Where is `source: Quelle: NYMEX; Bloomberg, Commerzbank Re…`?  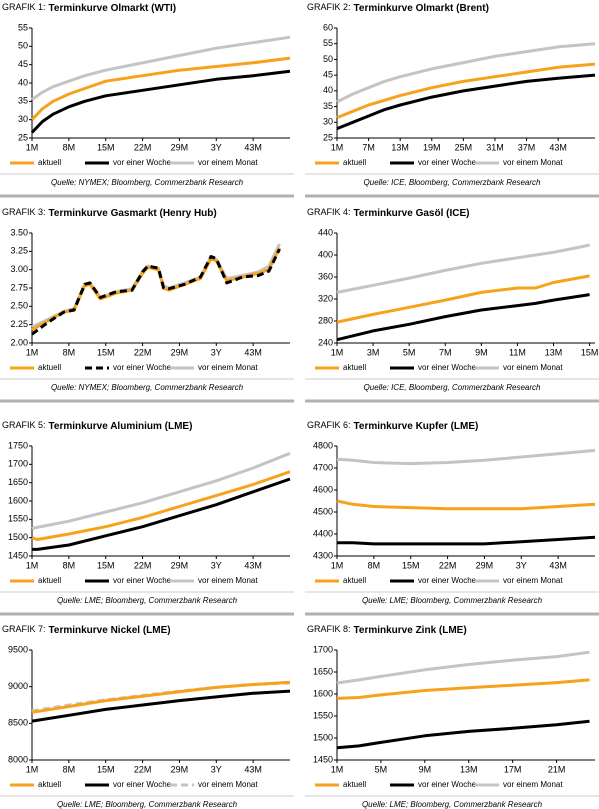 source: Quelle: NYMEX; Bloomberg, Commerzbank Re… is located at coordinates (147, 182).